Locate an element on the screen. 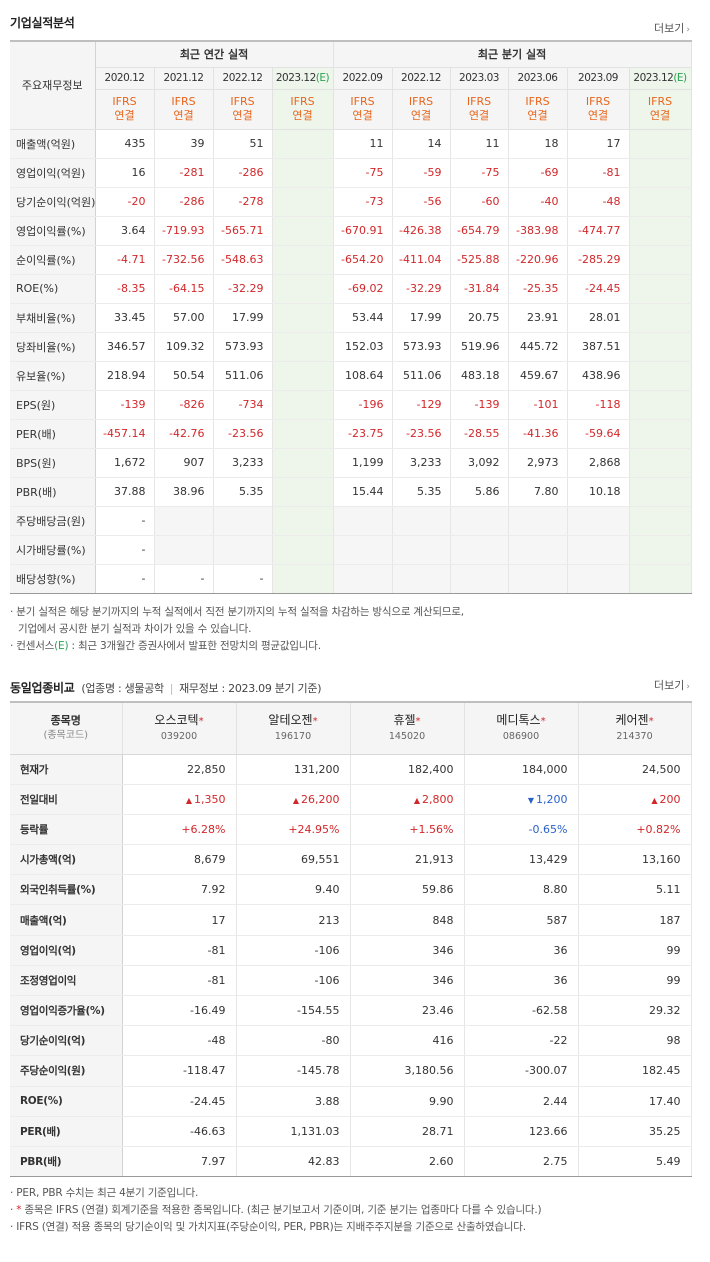 The height and width of the screenshot is (1262, 710). period-header: 2023.03 is located at coordinates (479, 78).